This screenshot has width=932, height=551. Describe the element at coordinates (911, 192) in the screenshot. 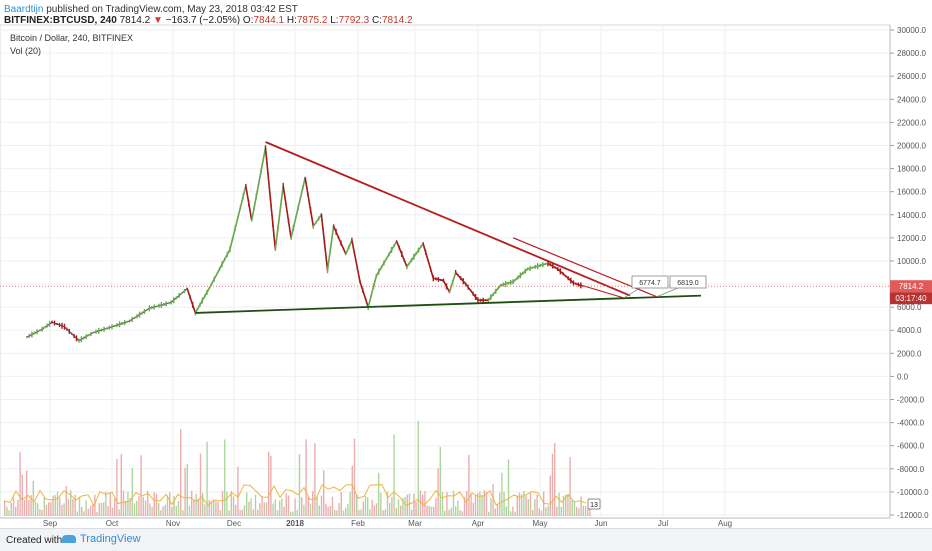

I see `price-tick-label: 16000.0` at that location.